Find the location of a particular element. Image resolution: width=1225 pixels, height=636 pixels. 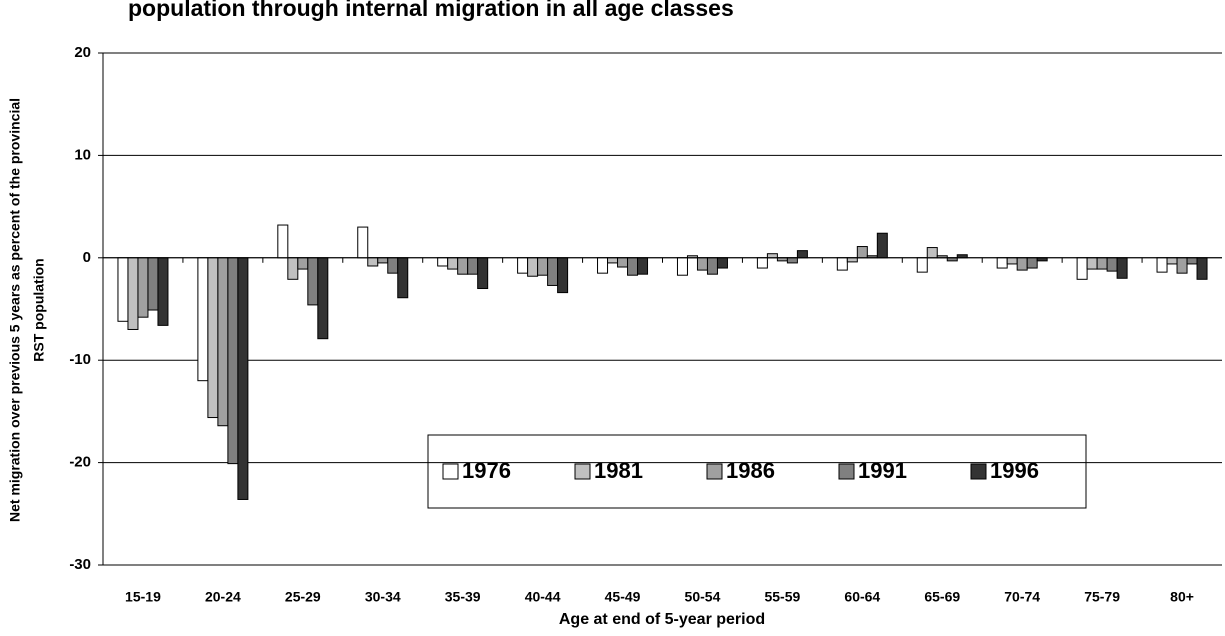

x-tick-label: 20-24 is located at coordinates (223, 597).